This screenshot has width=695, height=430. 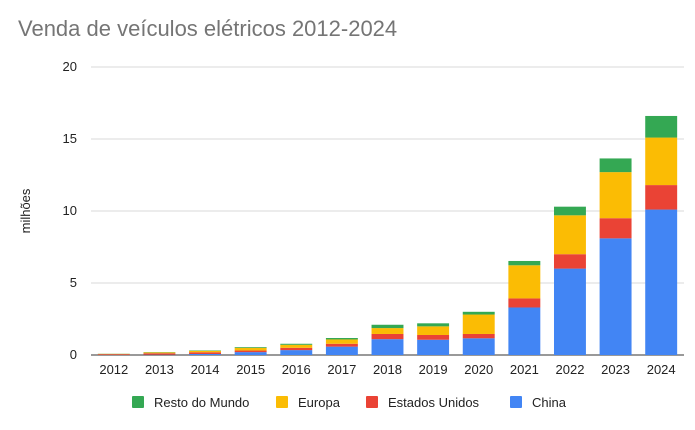 What do you see at coordinates (342, 338) in the screenshot?
I see `bar-resto-do-mundo-2017` at bounding box center [342, 338].